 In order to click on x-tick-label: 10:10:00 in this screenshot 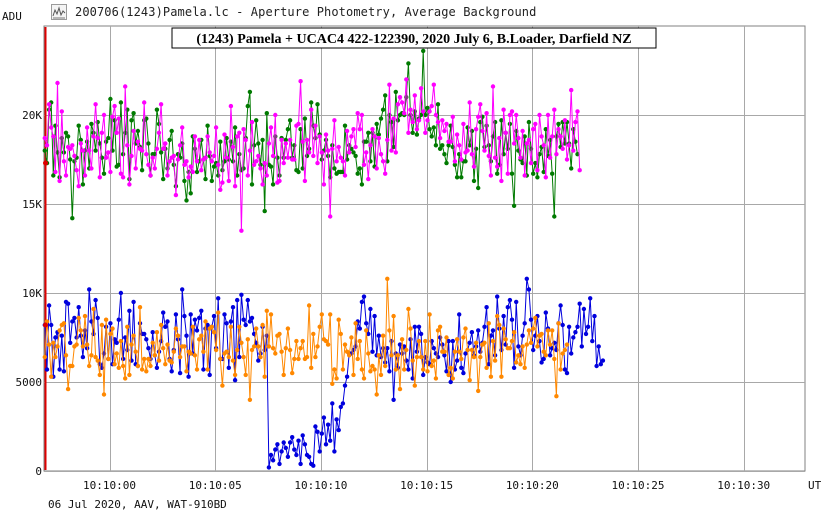, I will do `click(109, 485)`.